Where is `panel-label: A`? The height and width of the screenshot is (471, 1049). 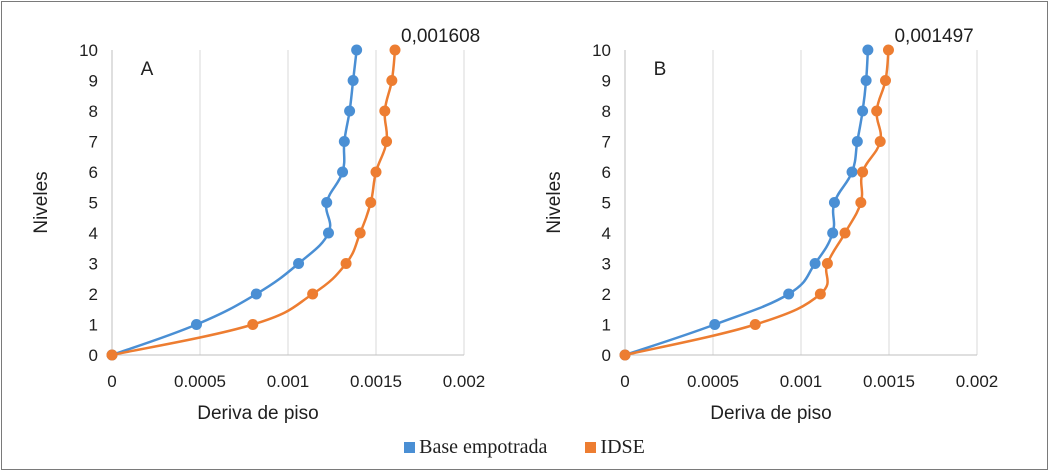
panel-label: A is located at coordinates (147, 69).